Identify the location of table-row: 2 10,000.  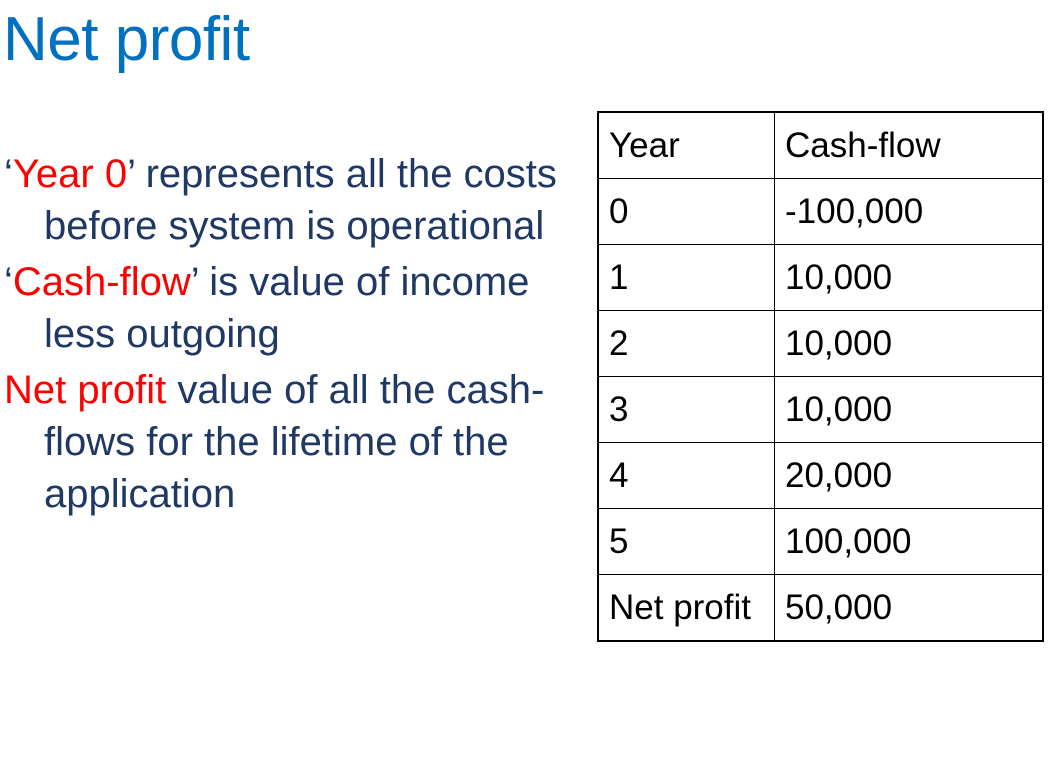
(820, 343).